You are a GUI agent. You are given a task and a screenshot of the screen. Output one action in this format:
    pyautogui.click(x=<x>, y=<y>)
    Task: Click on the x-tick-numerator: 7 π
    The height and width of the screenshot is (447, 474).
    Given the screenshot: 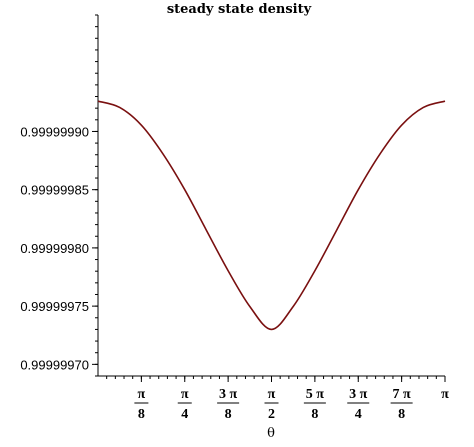 What is the action you would take?
    pyautogui.click(x=402, y=394)
    